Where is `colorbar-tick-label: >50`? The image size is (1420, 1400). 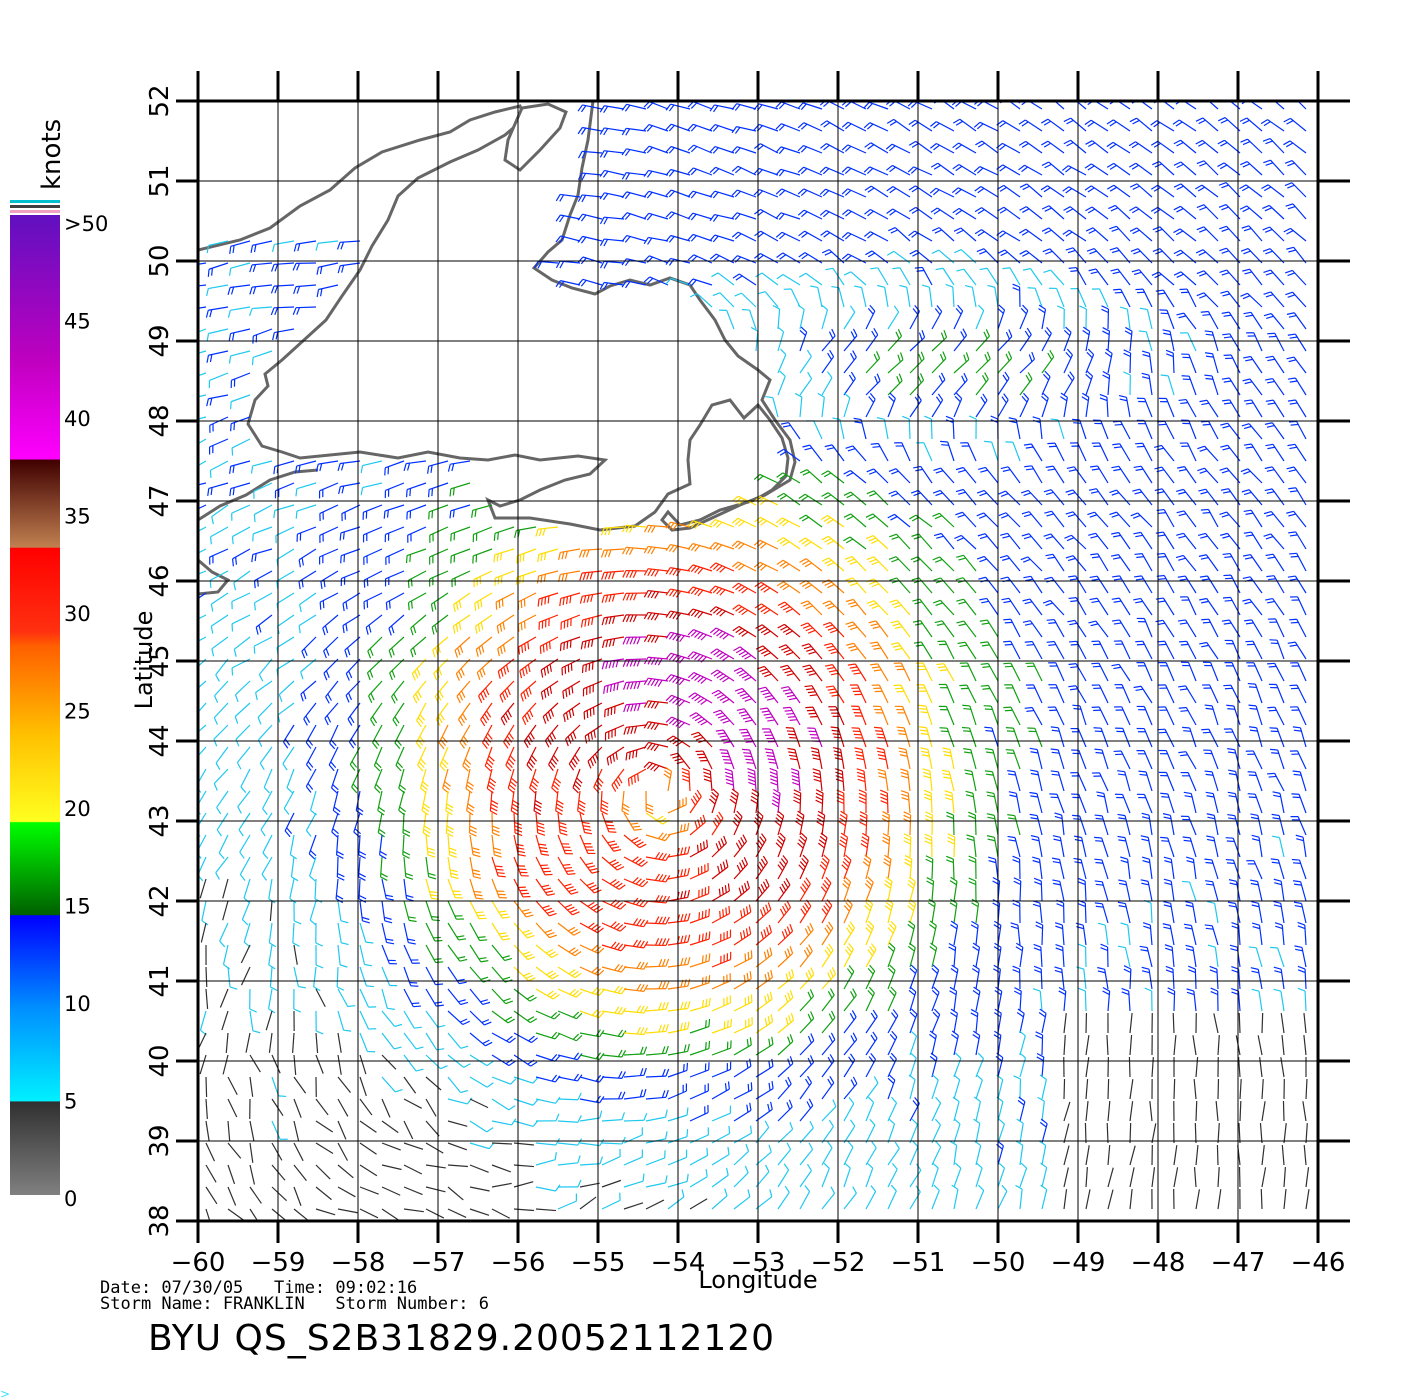 colorbar-tick-label: >50 is located at coordinates (86, 224).